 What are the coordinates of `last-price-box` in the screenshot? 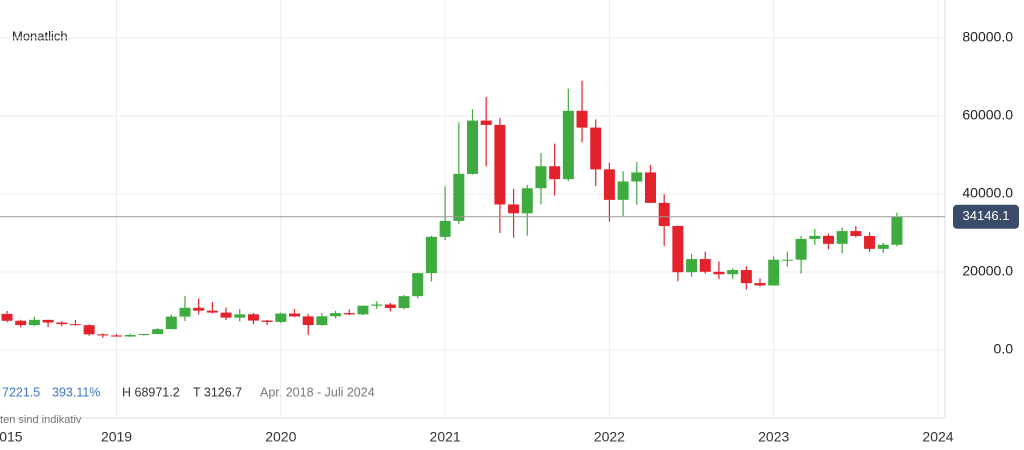 It's located at (986, 216).